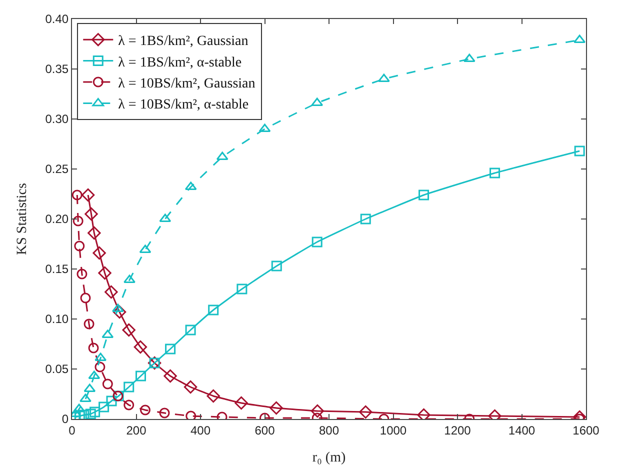 This screenshot has width=621, height=474. Describe the element at coordinates (57, 369) in the screenshot. I see `y-tick-label: 0.05` at that location.